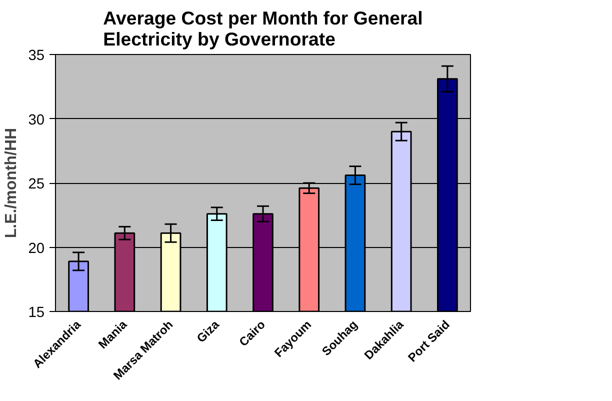 This screenshot has width=612, height=401. I want to click on y-tick-label: 20, so click(36, 248).